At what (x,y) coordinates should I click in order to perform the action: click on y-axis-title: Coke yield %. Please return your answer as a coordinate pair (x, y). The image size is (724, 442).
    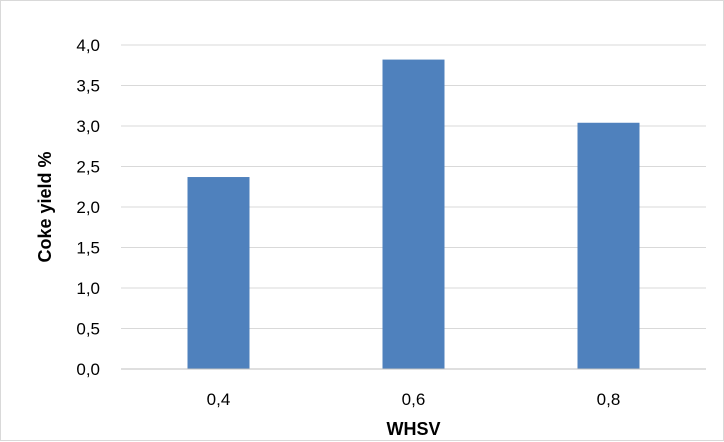
    Looking at the image, I should click on (45, 206).